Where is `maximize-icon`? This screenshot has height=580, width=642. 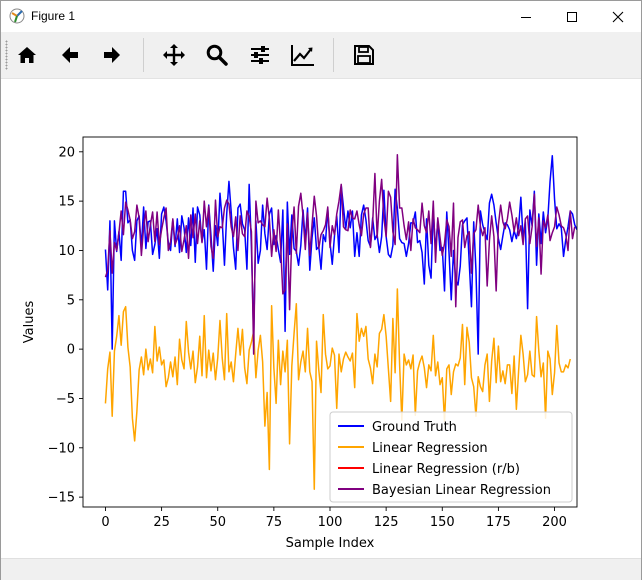
maximize-icon is located at coordinates (572, 16).